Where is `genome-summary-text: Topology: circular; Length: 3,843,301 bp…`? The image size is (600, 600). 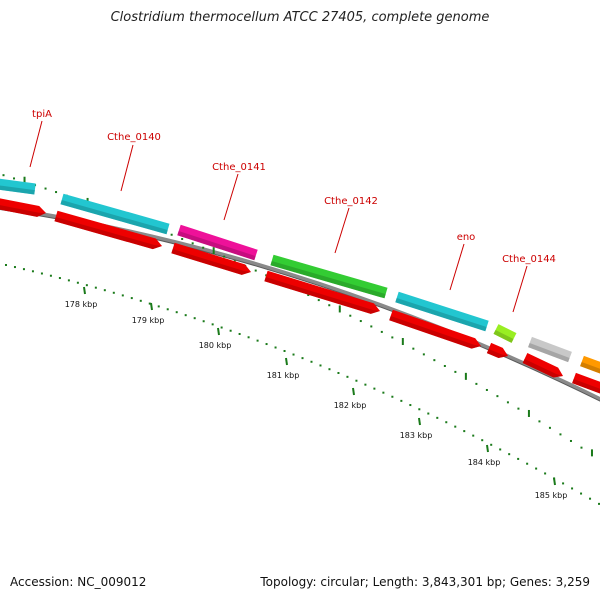 genome-summary-text: Topology: circular; Length: 3,843,301 bp… is located at coordinates (425, 582).